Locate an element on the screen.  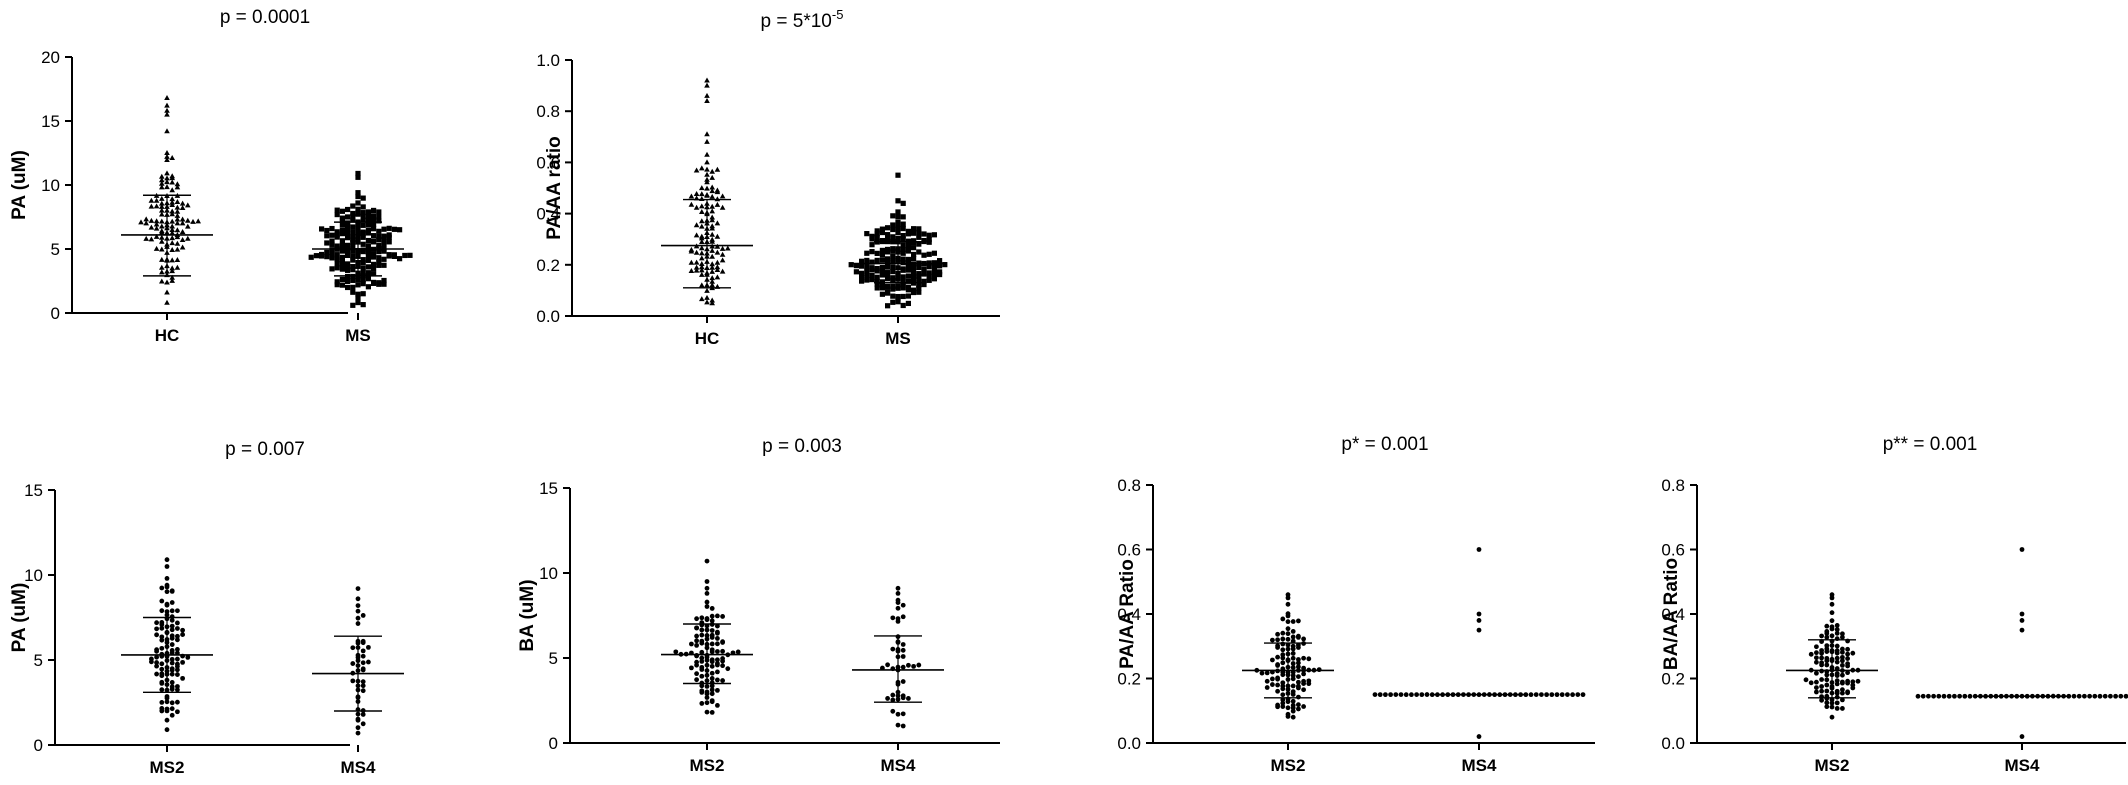
y-tick-label: 1.0 is located at coordinates (548, 60).